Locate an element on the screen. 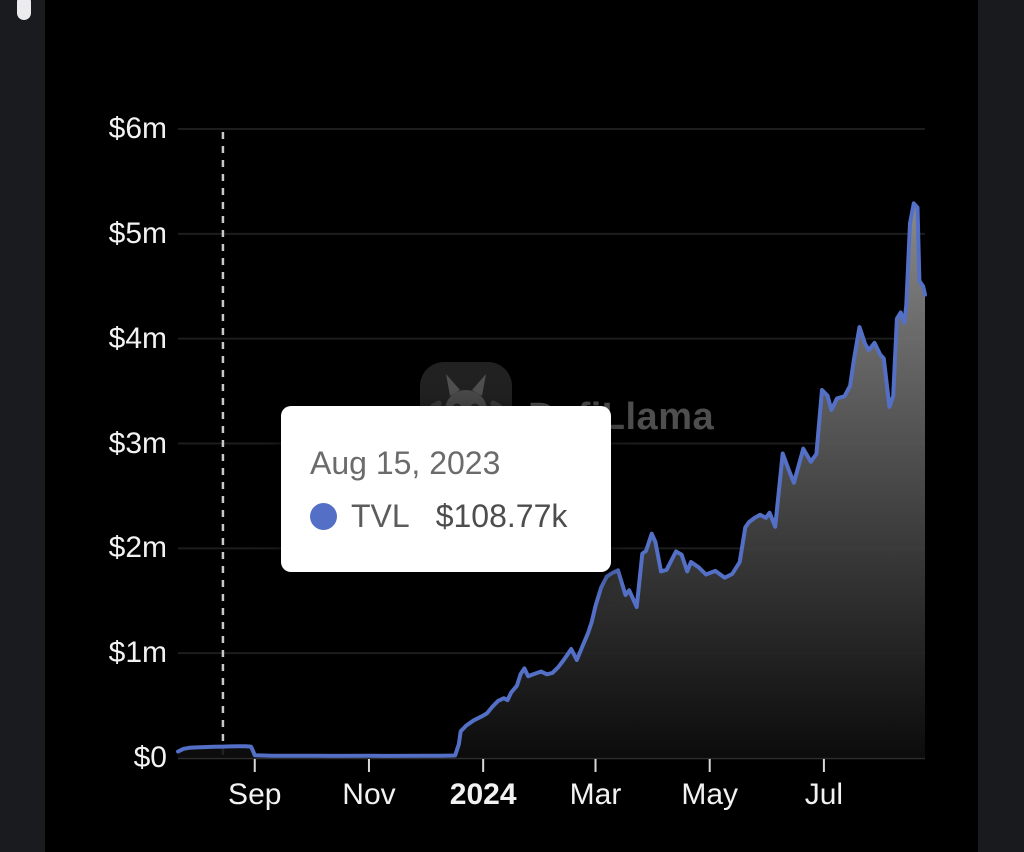 Image resolution: width=1024 pixels, height=852 pixels. y-axis-label: $2m is located at coordinates (137, 548).